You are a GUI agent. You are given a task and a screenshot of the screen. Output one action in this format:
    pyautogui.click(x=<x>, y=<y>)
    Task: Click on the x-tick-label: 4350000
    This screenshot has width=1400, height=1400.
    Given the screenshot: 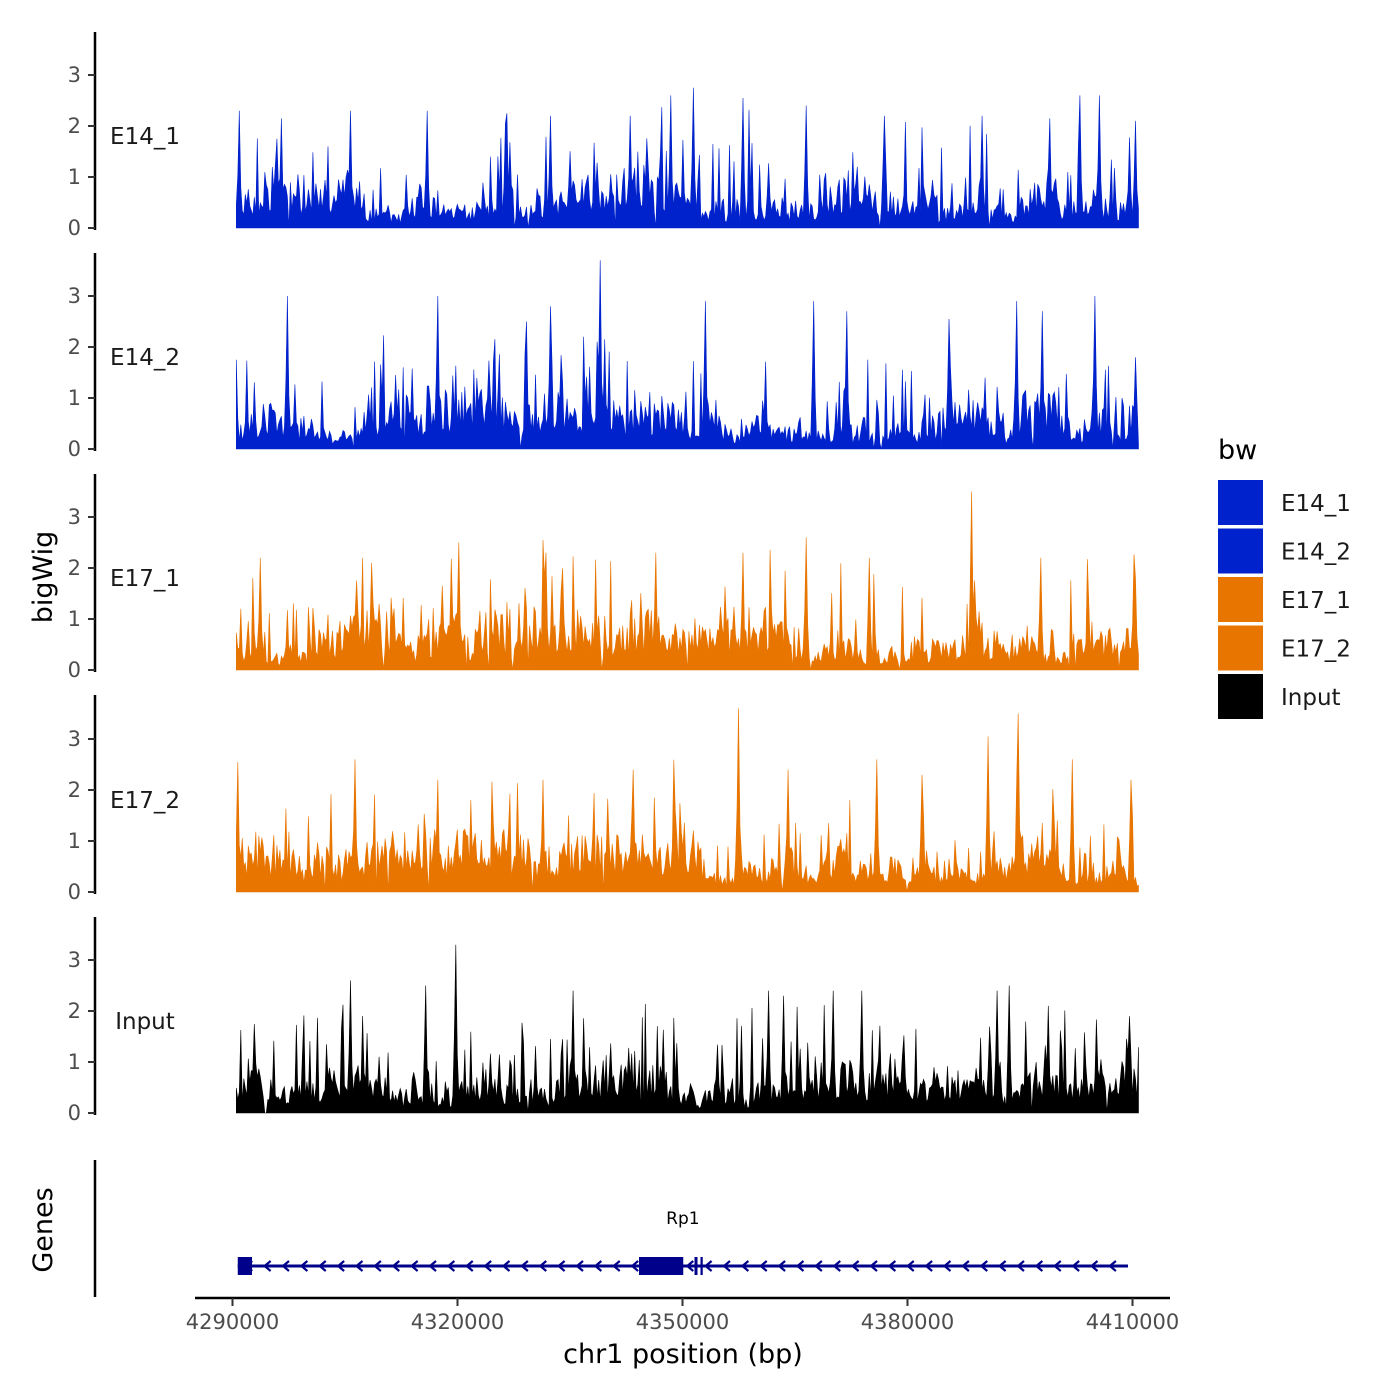 What is the action you would take?
    pyautogui.click(x=683, y=1322)
    